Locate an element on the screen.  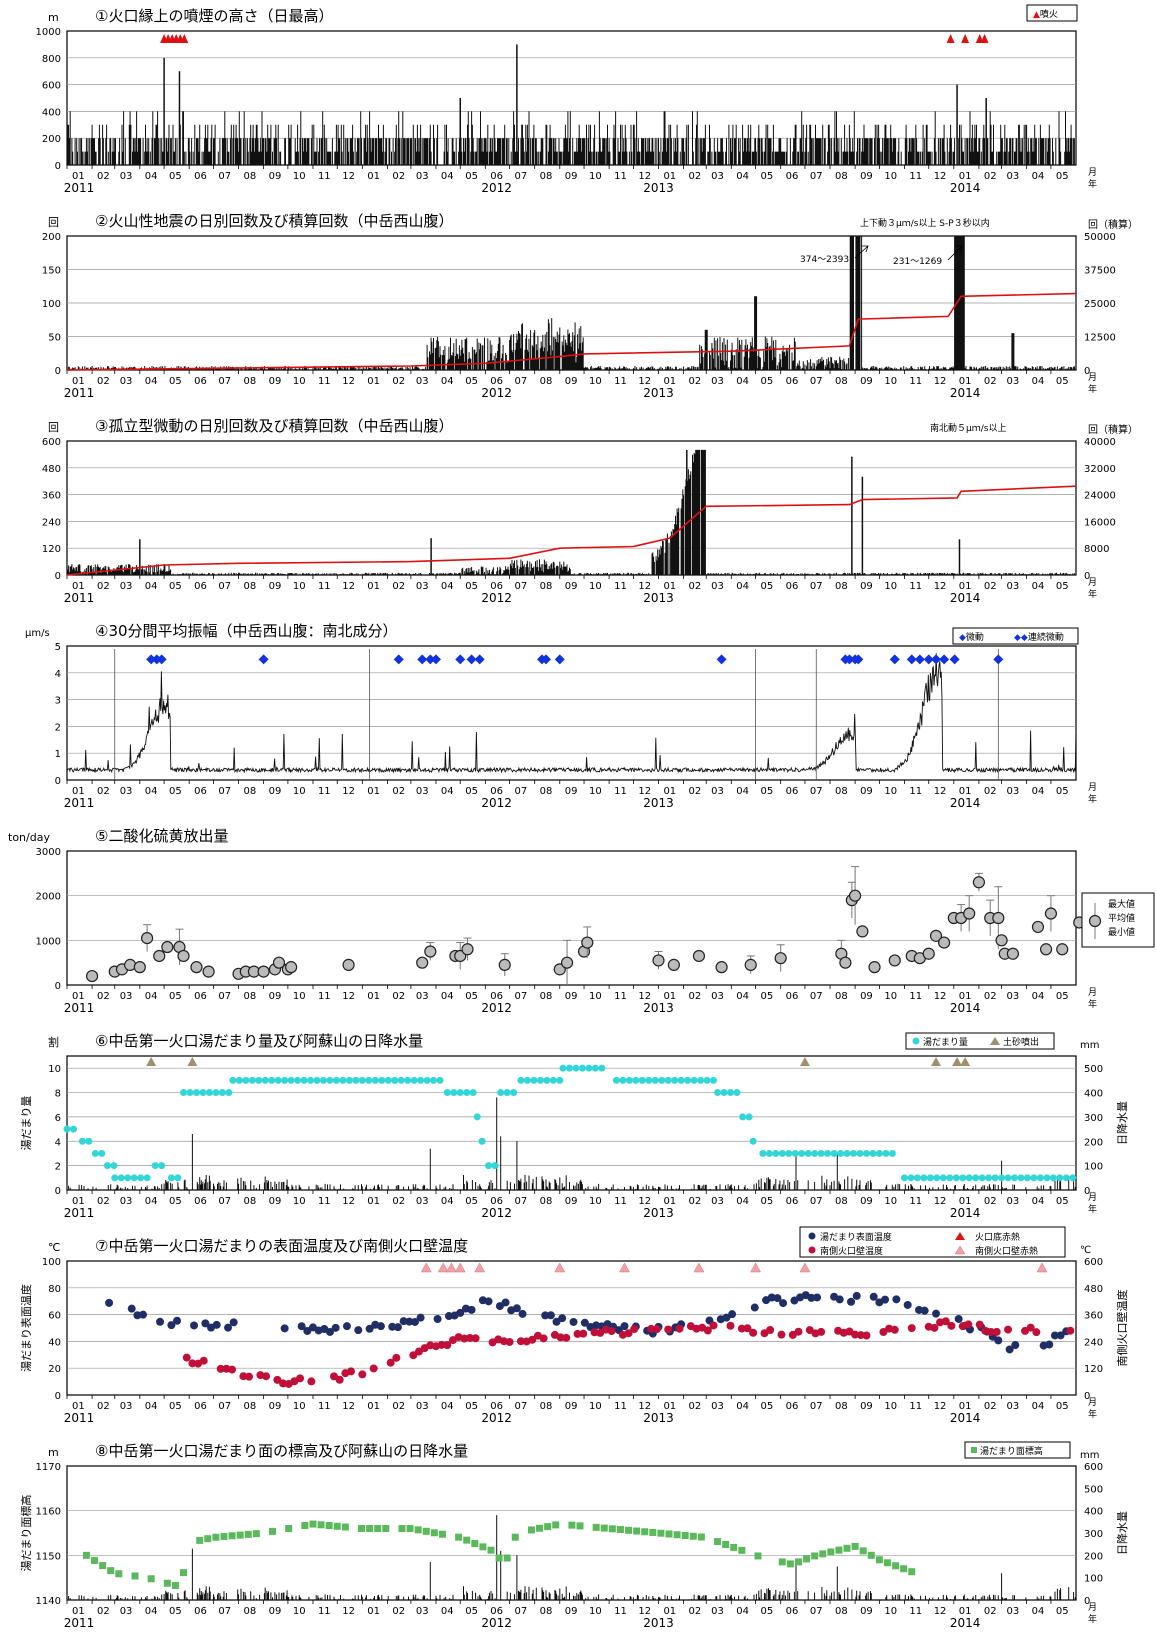
chart-note: 上下動３μｍ/s以上 S-P３秒以内 is located at coordinates (925, 223).